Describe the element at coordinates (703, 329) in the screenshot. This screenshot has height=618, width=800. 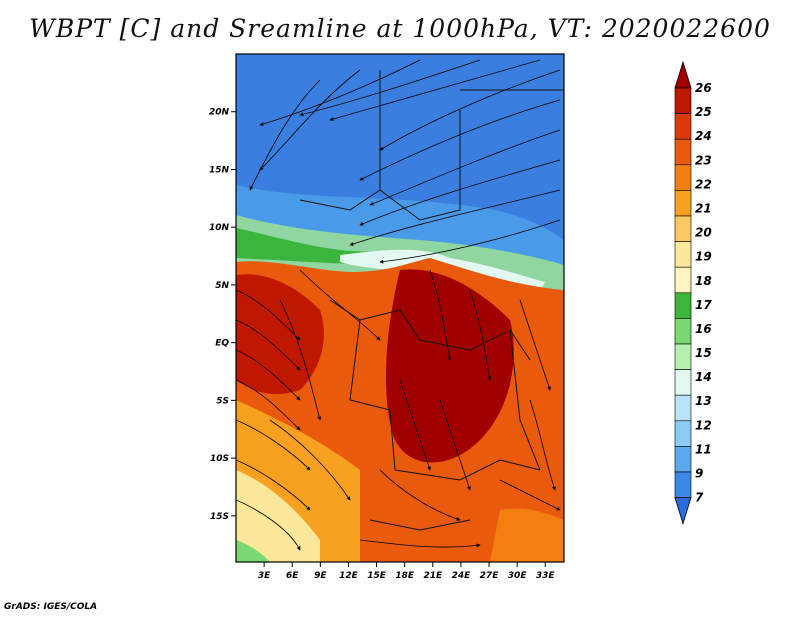
I see `colorbar-label: 16` at that location.